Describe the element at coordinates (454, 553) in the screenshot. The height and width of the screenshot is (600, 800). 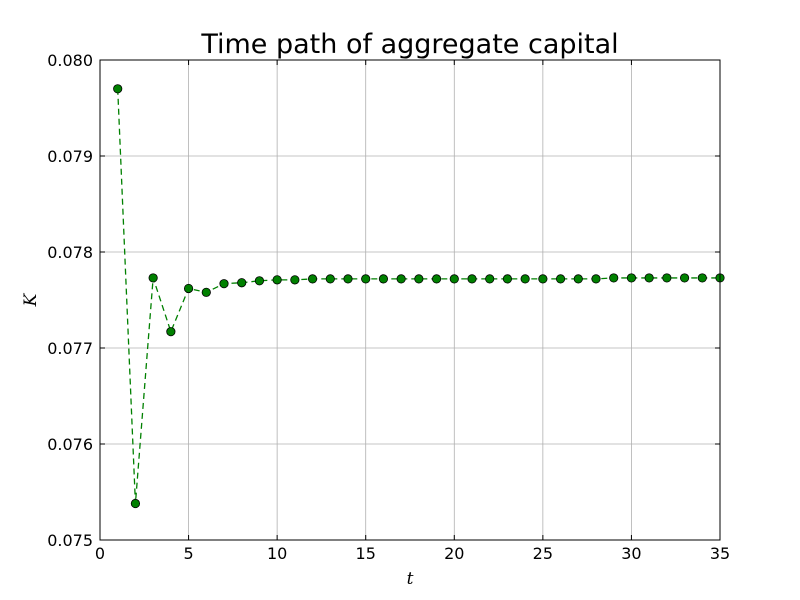
I see `x-tick-label: 20` at that location.